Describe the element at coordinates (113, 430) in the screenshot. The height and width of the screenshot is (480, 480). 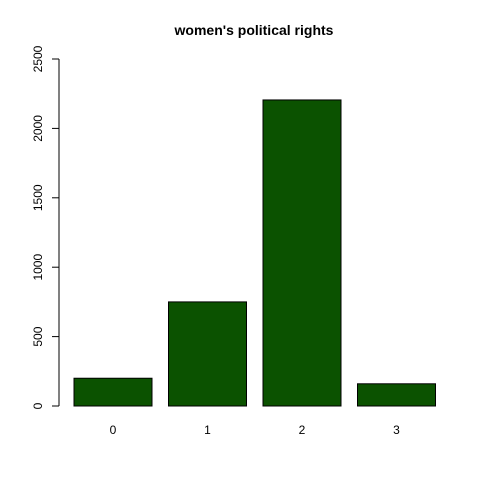
I see `x-tick-label: 0` at that location.